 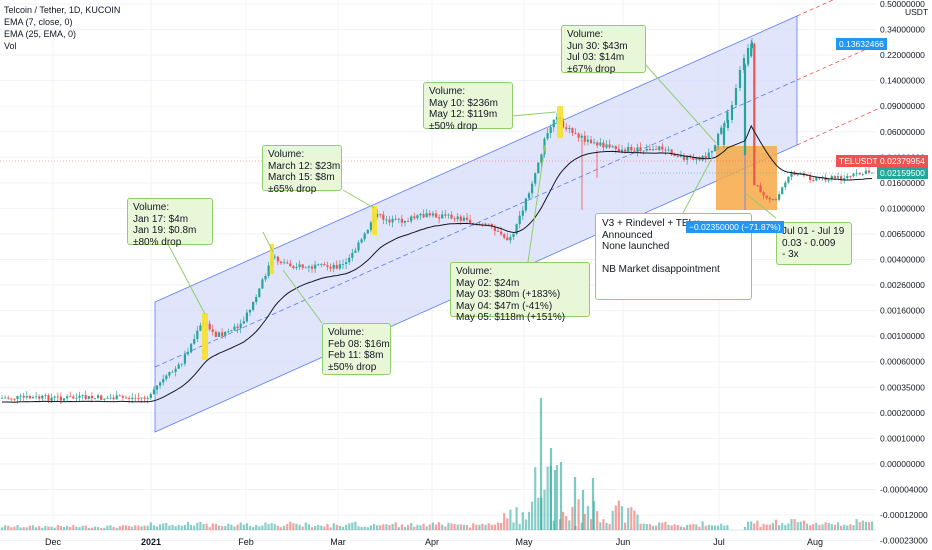 I want to click on y-tick-label: 0.00060000, so click(x=902, y=362).